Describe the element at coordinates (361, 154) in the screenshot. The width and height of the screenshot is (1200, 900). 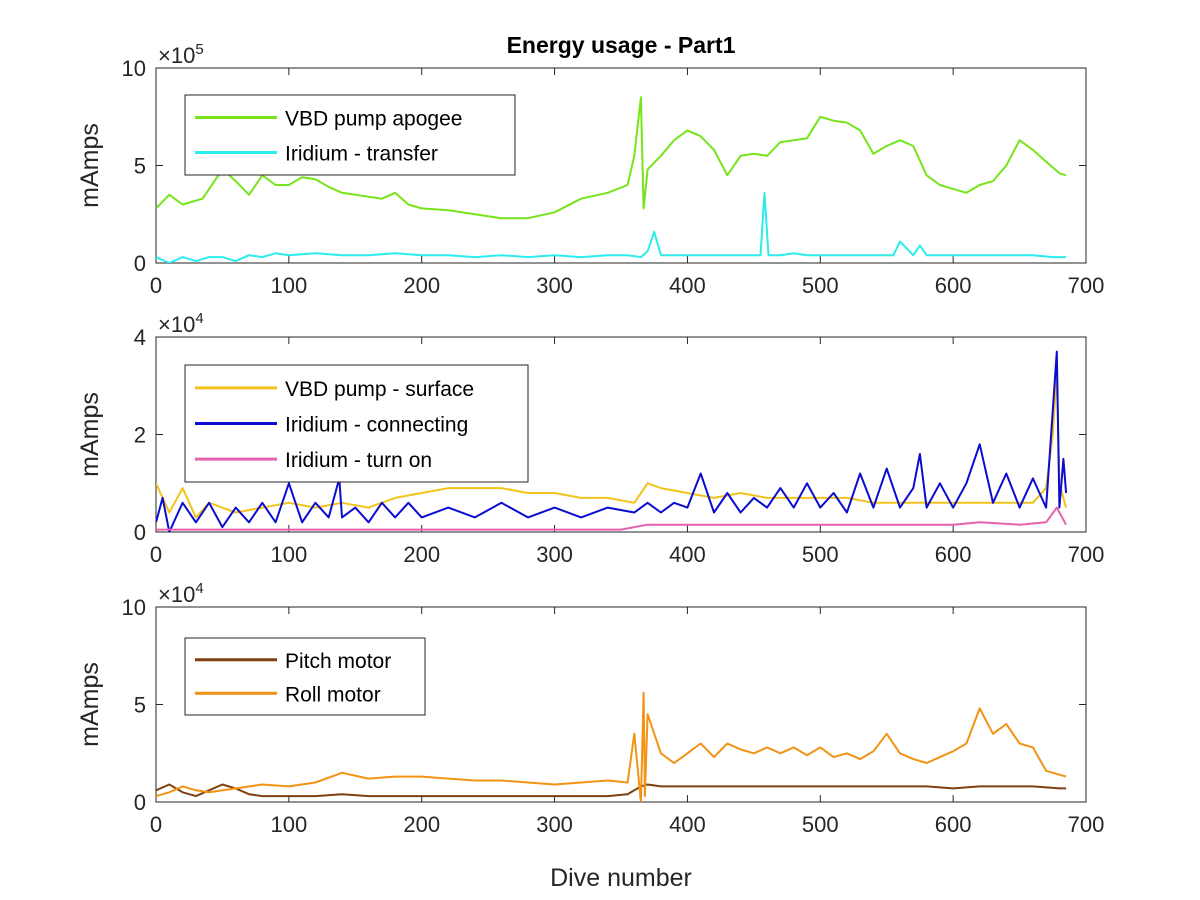
I see `legend-label: Iridium - transfer` at that location.